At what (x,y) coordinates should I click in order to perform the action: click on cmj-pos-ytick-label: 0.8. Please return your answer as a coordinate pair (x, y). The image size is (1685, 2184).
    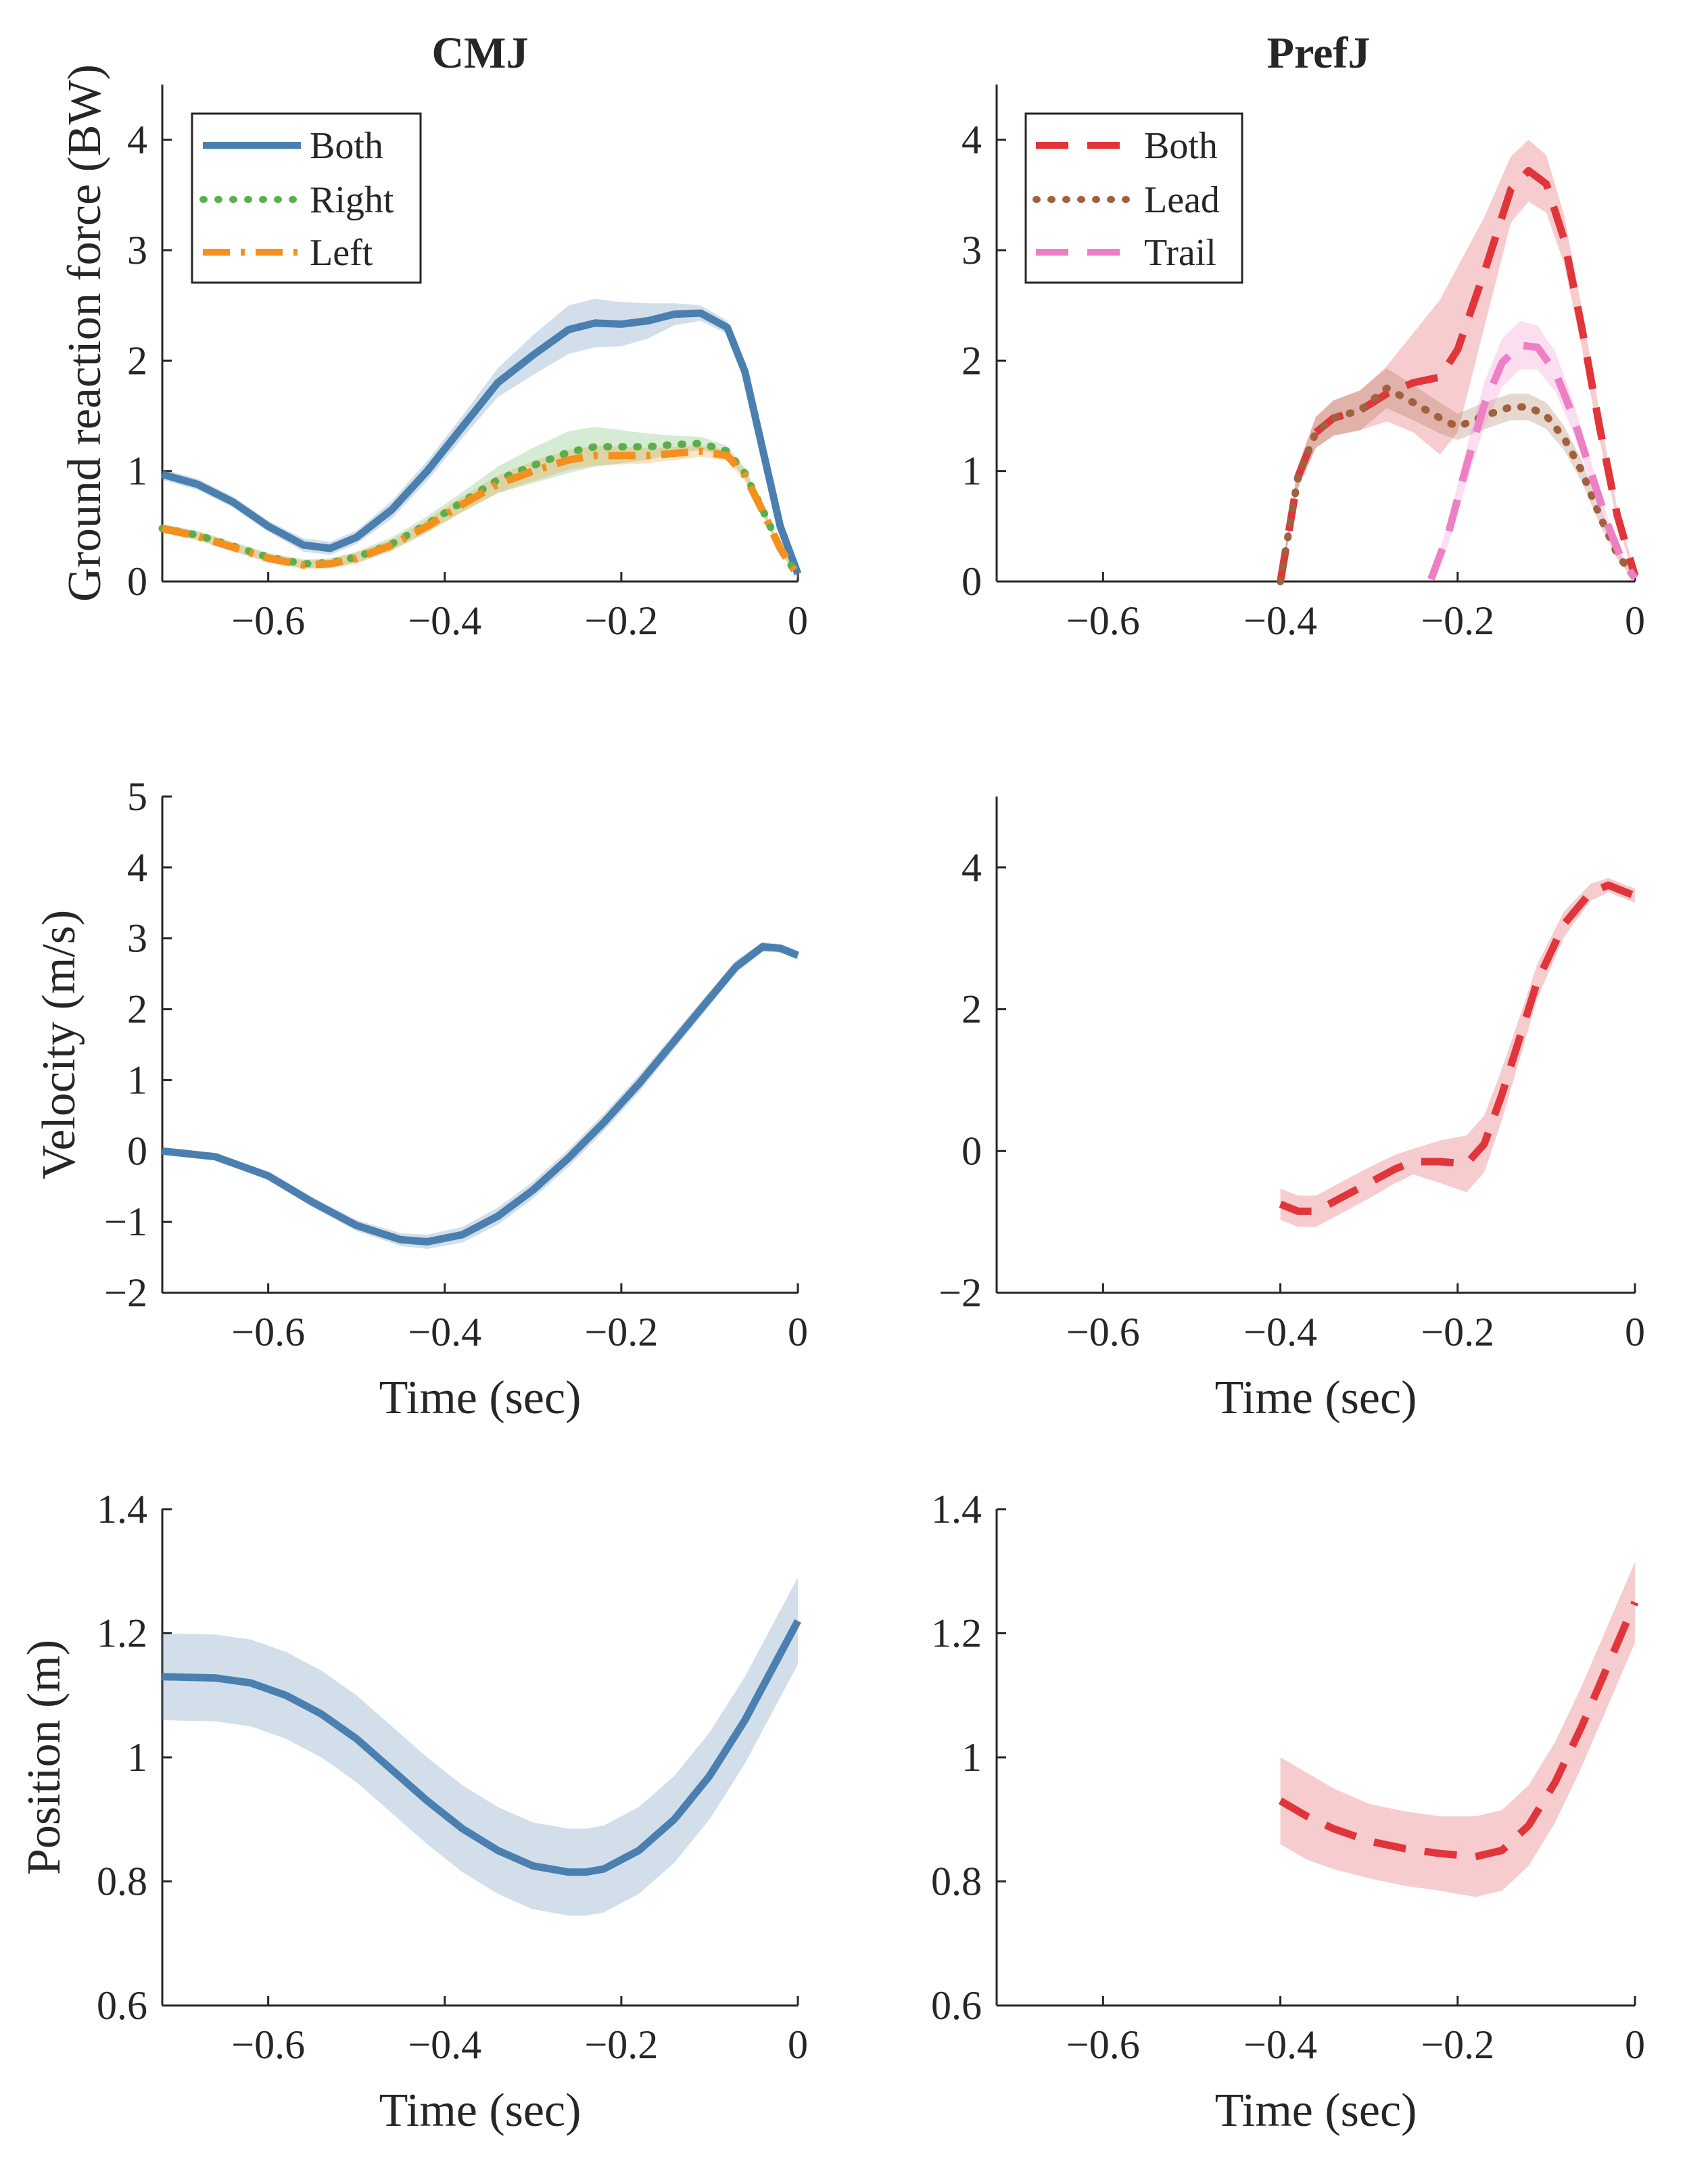
    Looking at the image, I should click on (122, 1881).